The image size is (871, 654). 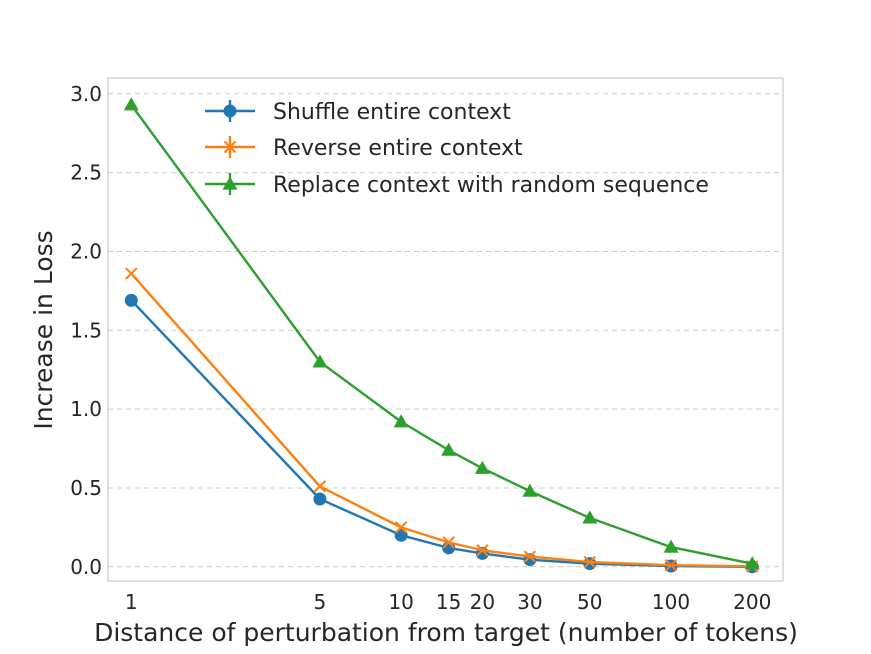 I want to click on y-tick-label: 1.5, so click(x=86, y=330).